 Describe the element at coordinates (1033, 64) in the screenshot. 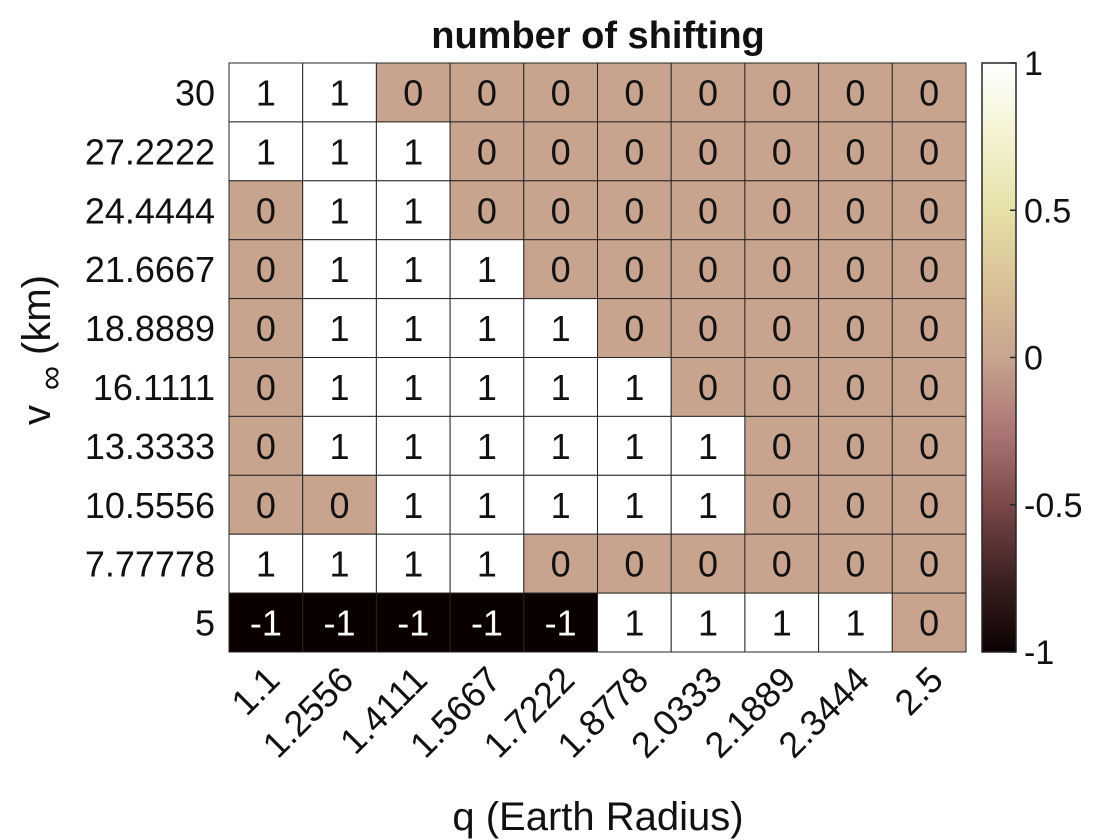

I see `colorbar-tick-label: 1` at that location.